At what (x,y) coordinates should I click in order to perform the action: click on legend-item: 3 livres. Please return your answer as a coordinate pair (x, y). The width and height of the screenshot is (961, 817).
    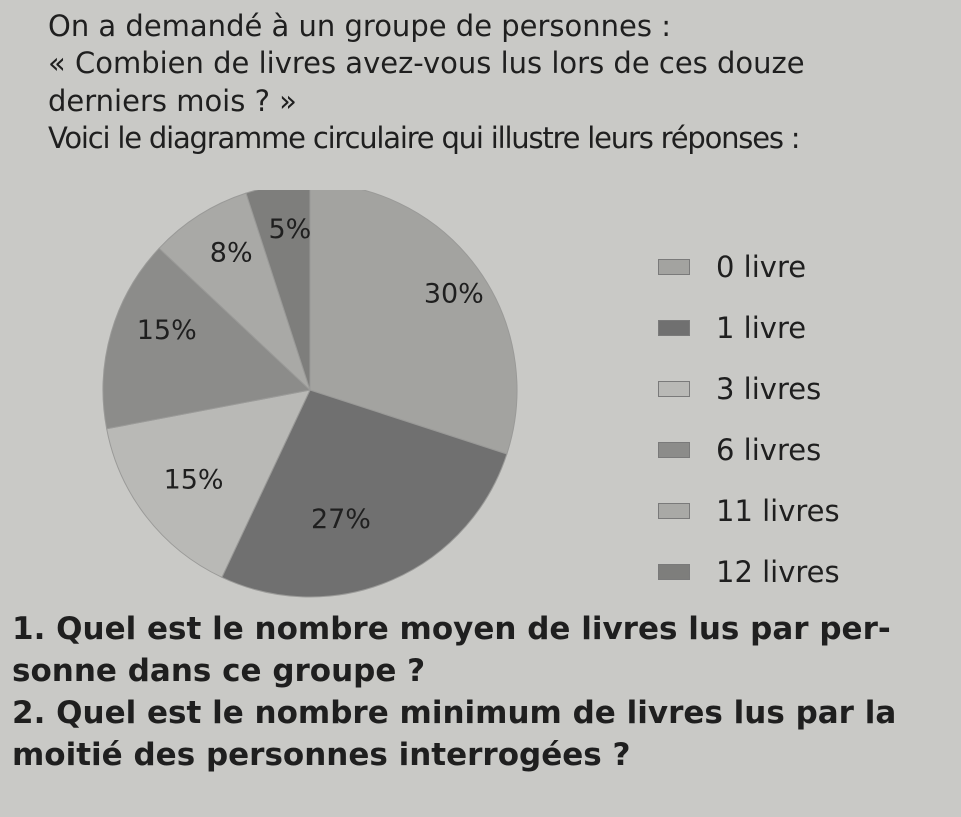
    Looking at the image, I should click on (798, 388).